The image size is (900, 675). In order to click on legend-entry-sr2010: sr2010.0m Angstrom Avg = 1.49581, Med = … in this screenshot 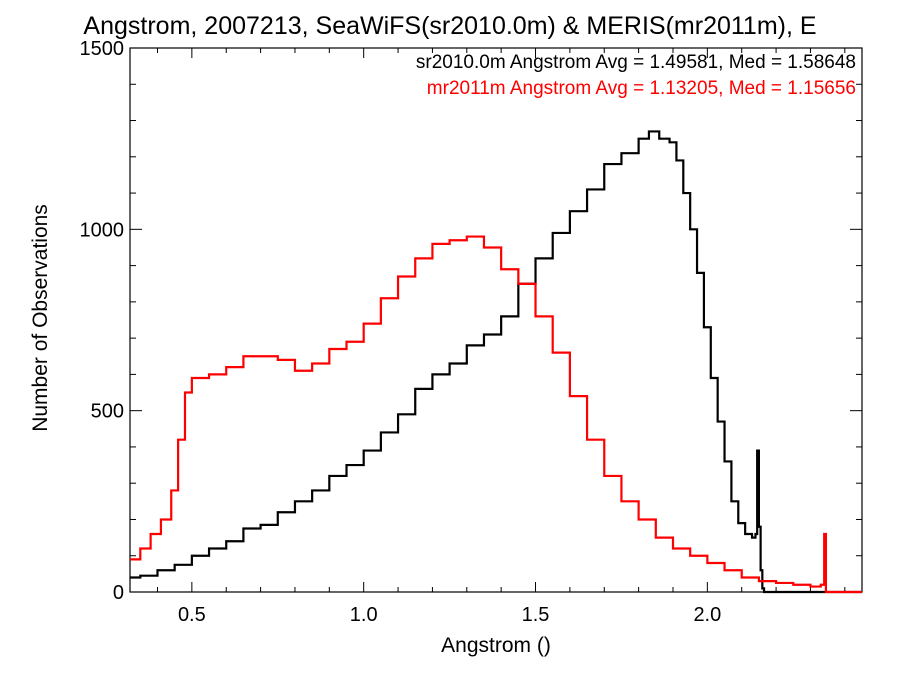, I will do `click(636, 62)`.